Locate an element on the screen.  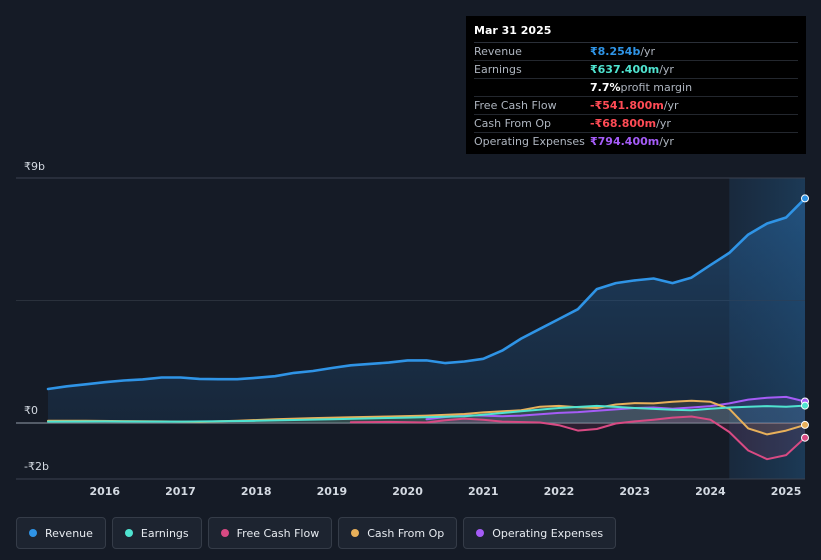
tooltip-row: 7.7% profit margin is located at coordinates (636, 88).